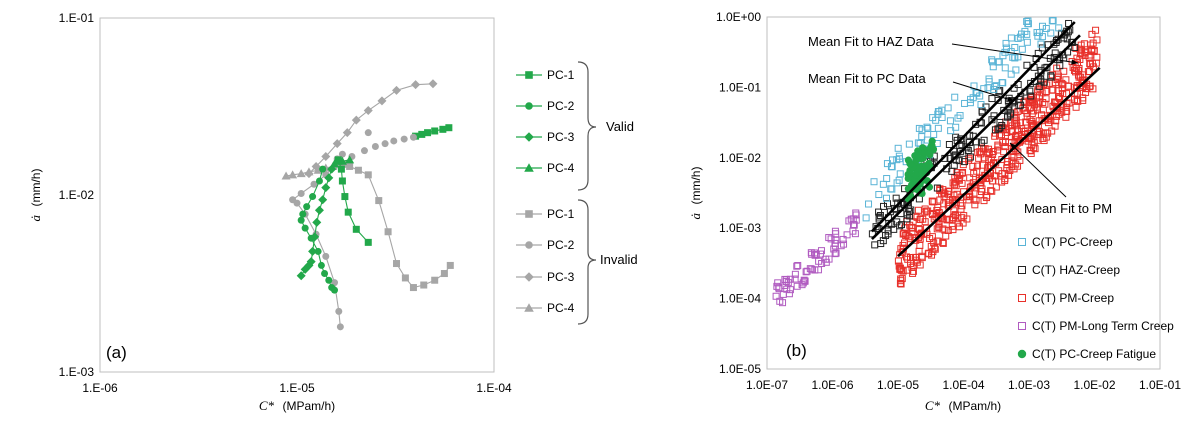 The height and width of the screenshot is (431, 1195). Describe the element at coordinates (561, 75) in the screenshot. I see `panel-a-legend-label: PC-1` at that location.